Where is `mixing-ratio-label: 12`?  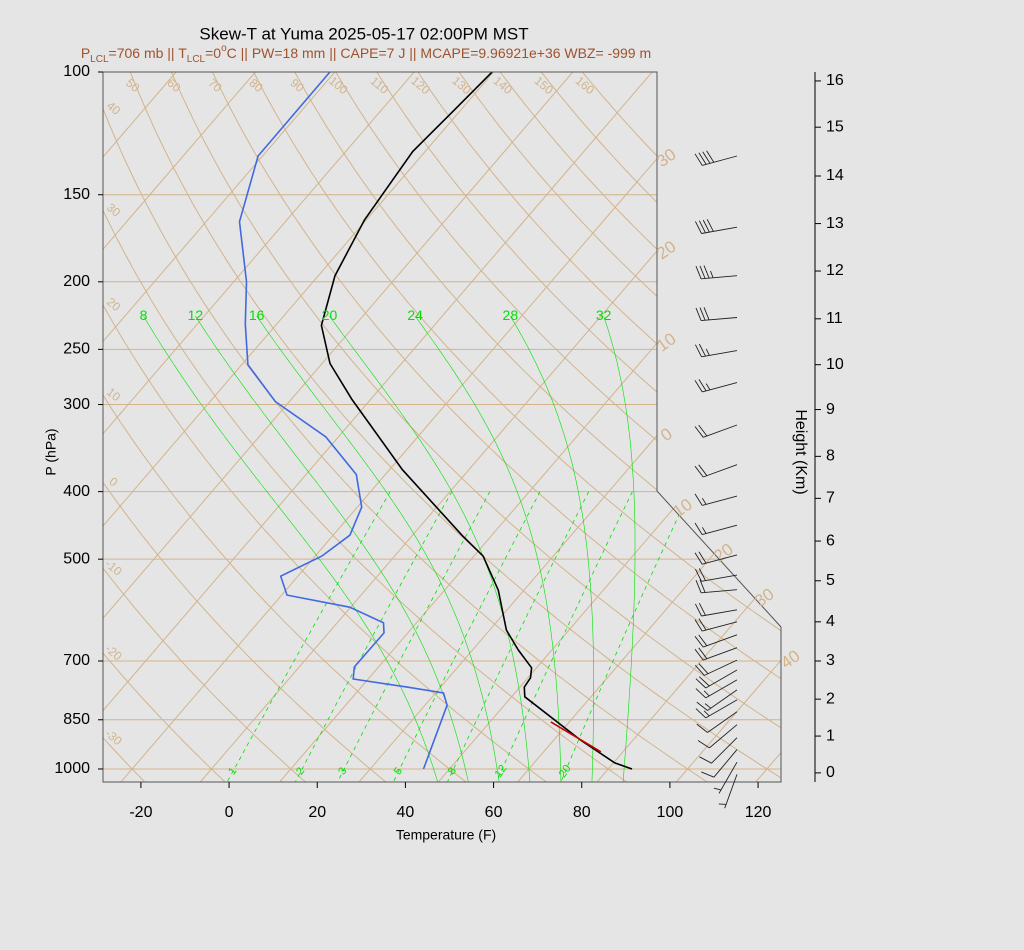
mixing-ratio-label: 12 is located at coordinates (501, 771).